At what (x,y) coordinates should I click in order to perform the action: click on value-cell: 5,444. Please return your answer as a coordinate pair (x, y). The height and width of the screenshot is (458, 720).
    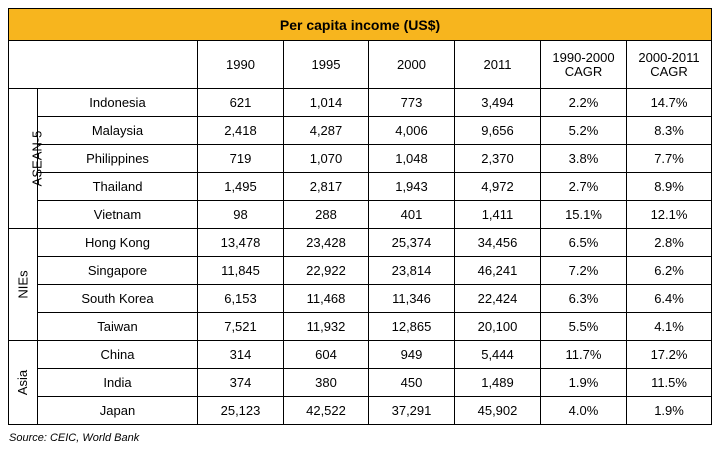
    Looking at the image, I should click on (497, 354).